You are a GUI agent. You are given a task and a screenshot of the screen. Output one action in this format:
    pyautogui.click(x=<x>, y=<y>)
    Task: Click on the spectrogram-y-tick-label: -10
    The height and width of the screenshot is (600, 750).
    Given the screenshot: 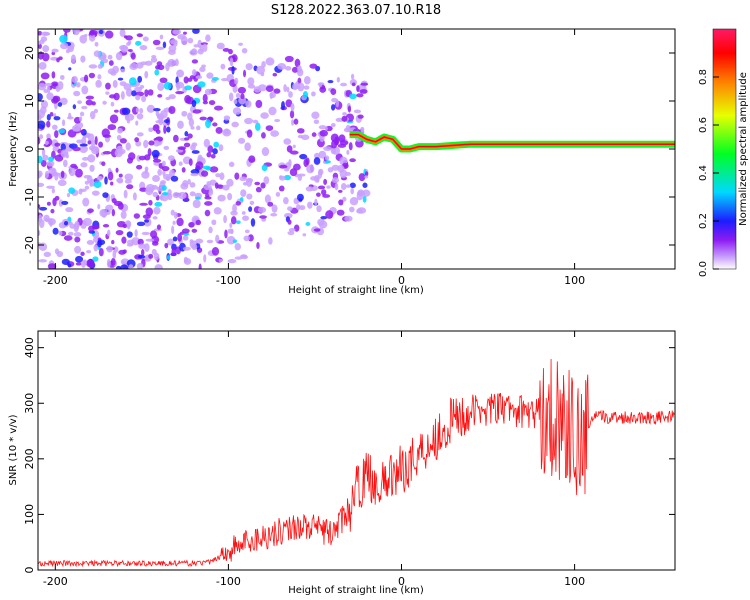 What is the action you would take?
    pyautogui.click(x=29, y=197)
    